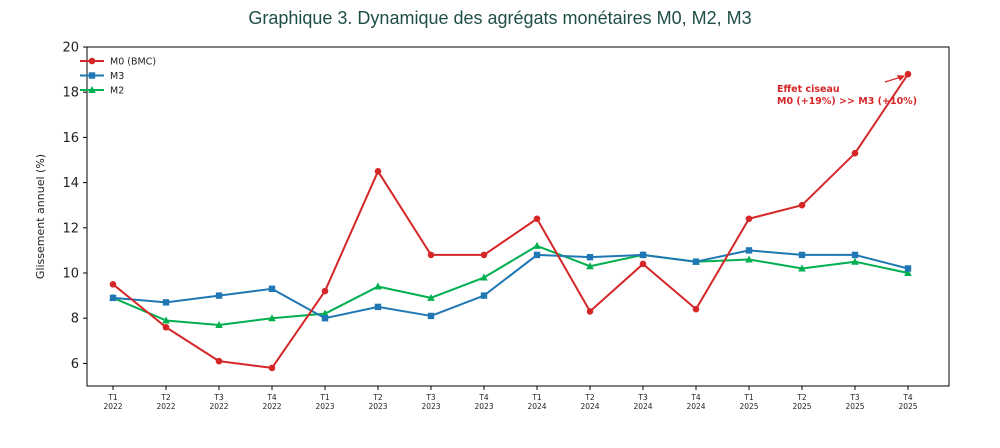 Image resolution: width=1000 pixels, height=448 pixels. Describe the element at coordinates (117, 91) in the screenshot. I see `legend-label: M2` at that location.